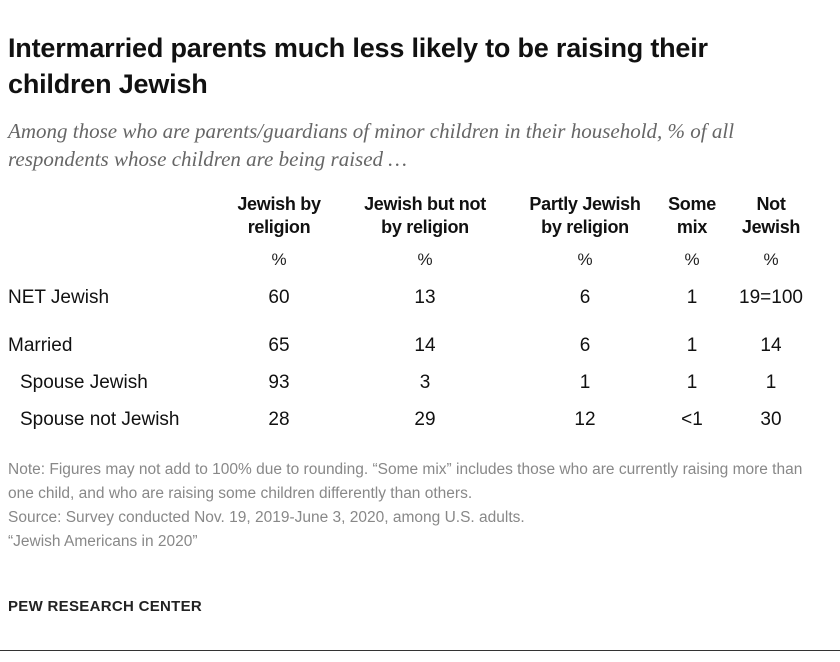  What do you see at coordinates (100, 419) in the screenshot?
I see `row-label: Spouse not Jewish` at bounding box center [100, 419].